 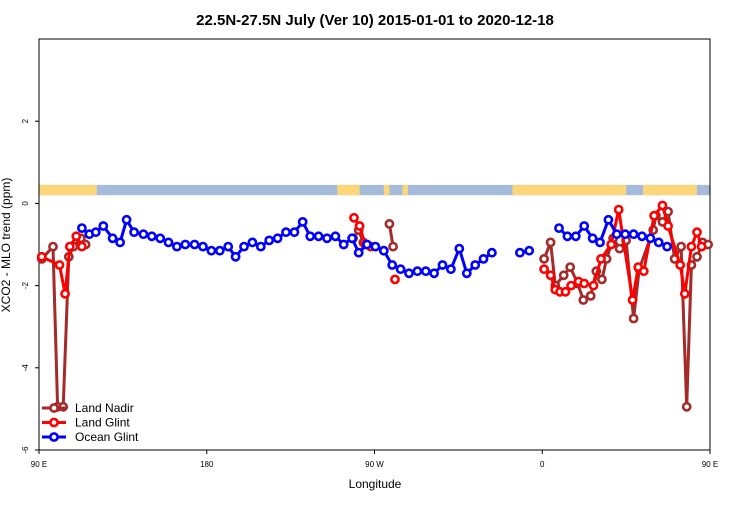 I want to click on legend-marker-ocean-glint, so click(x=54, y=437).